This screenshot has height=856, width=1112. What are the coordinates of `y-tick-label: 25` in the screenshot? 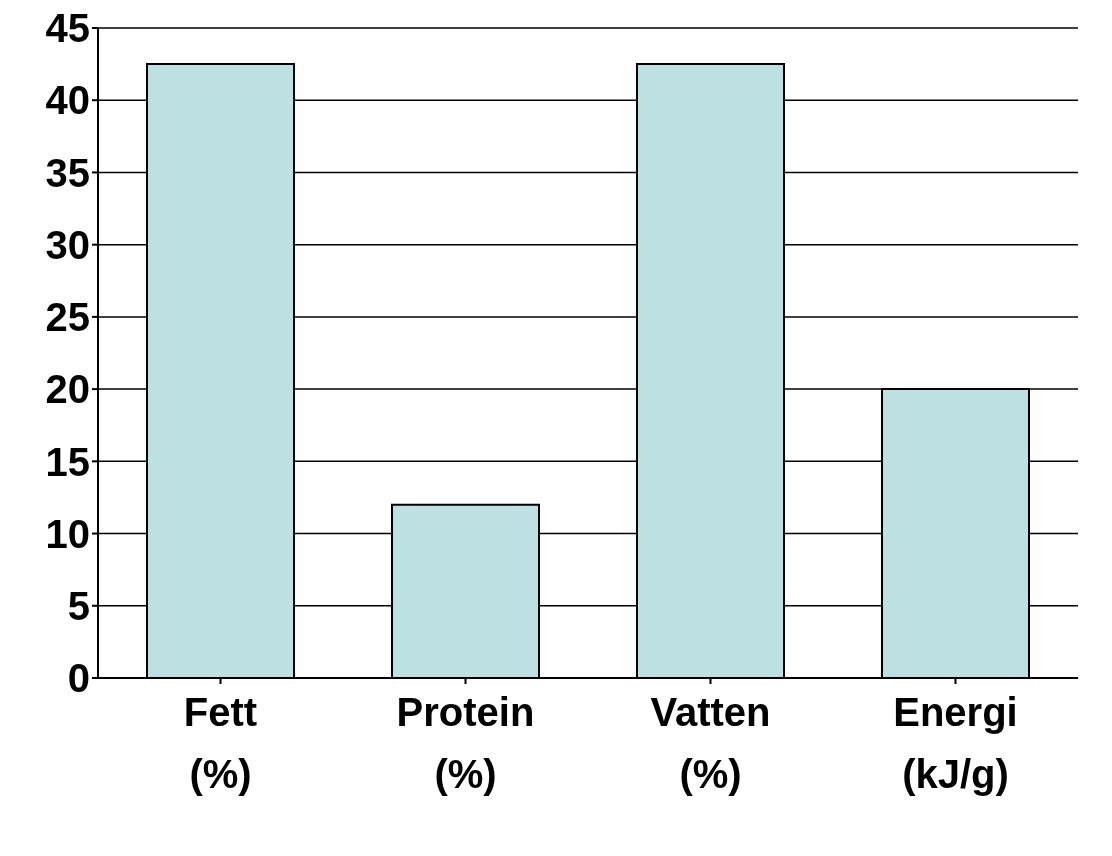 It's located at (67, 317).